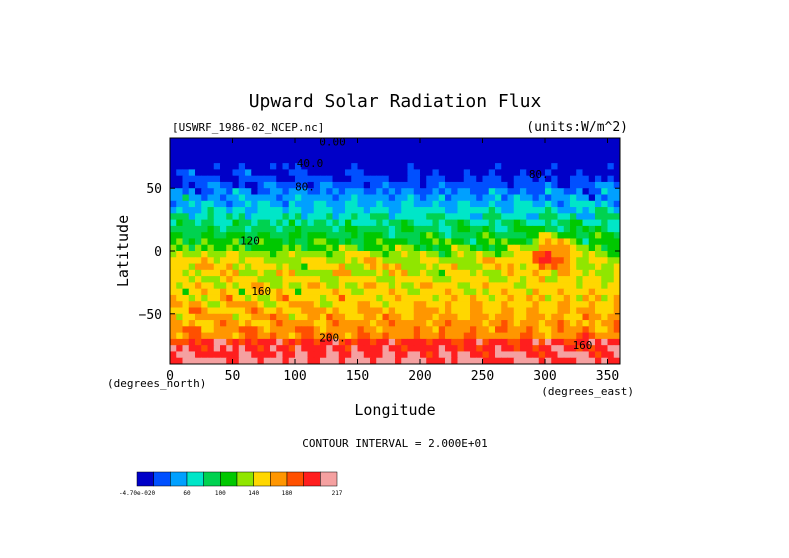 The width and height of the screenshot is (789, 558). What do you see at coordinates (233, 376) in the screenshot?
I see `x-tick-label: 50` at bounding box center [233, 376].